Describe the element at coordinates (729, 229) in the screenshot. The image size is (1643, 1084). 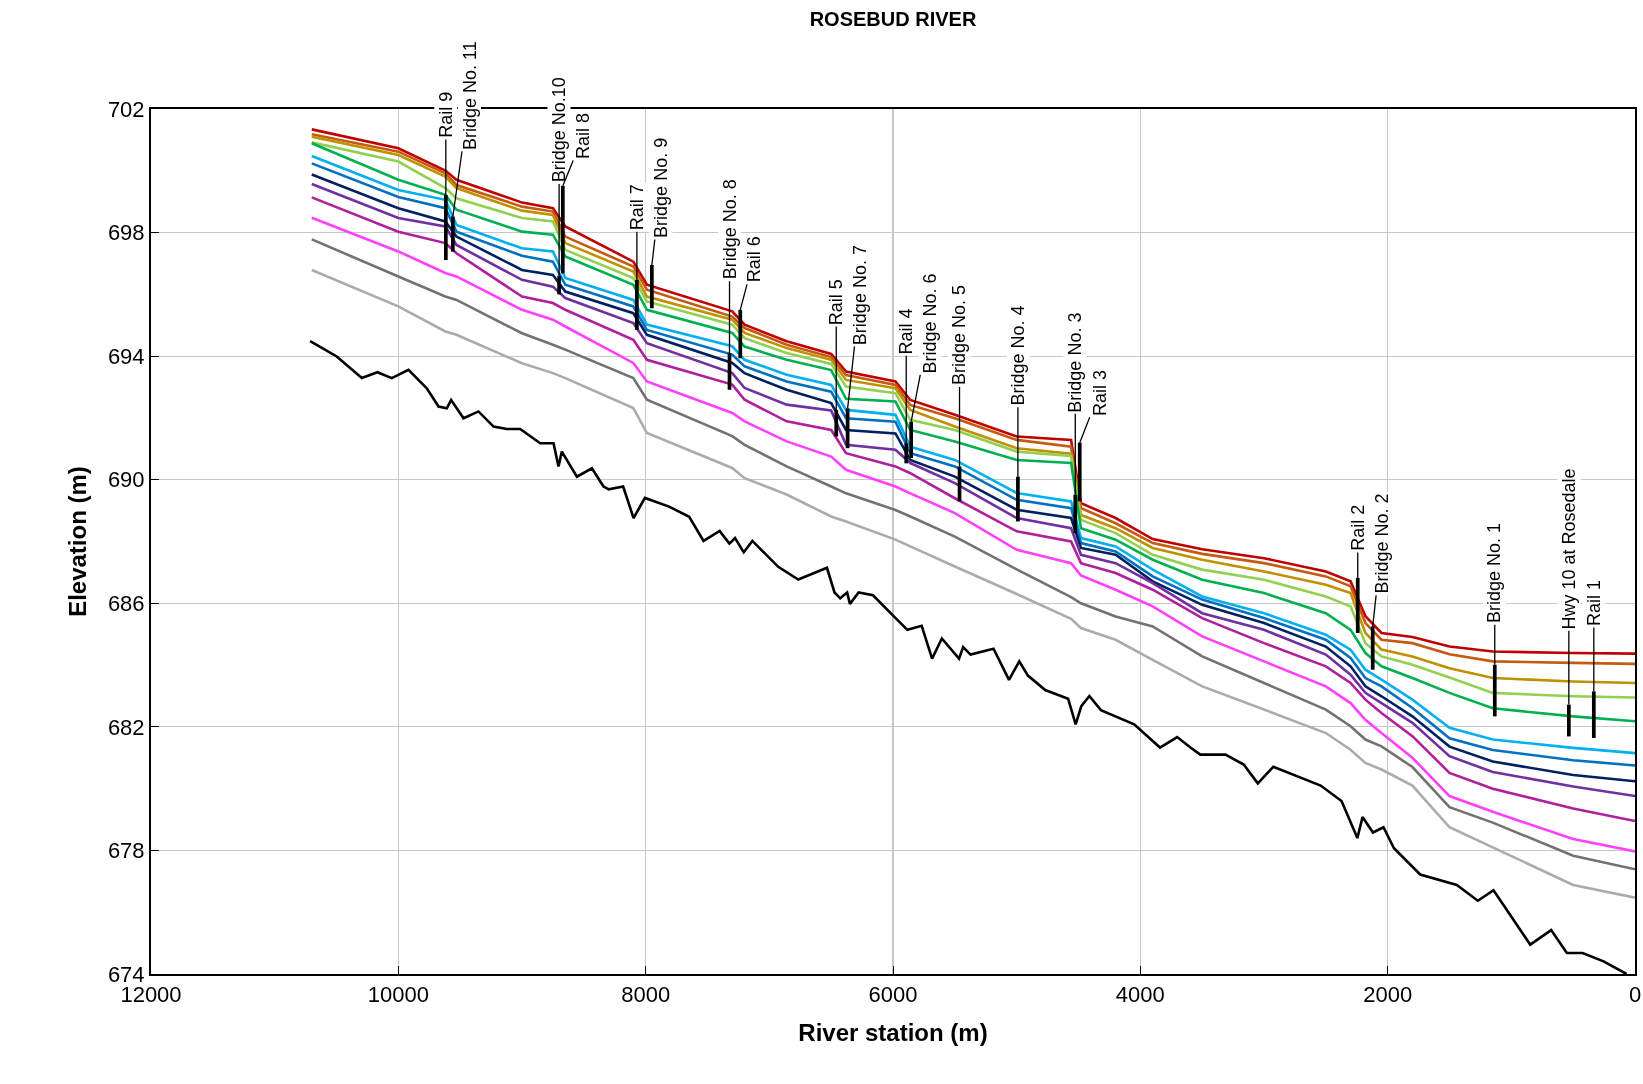
I see `annotation: Bridge No. 8` at that location.